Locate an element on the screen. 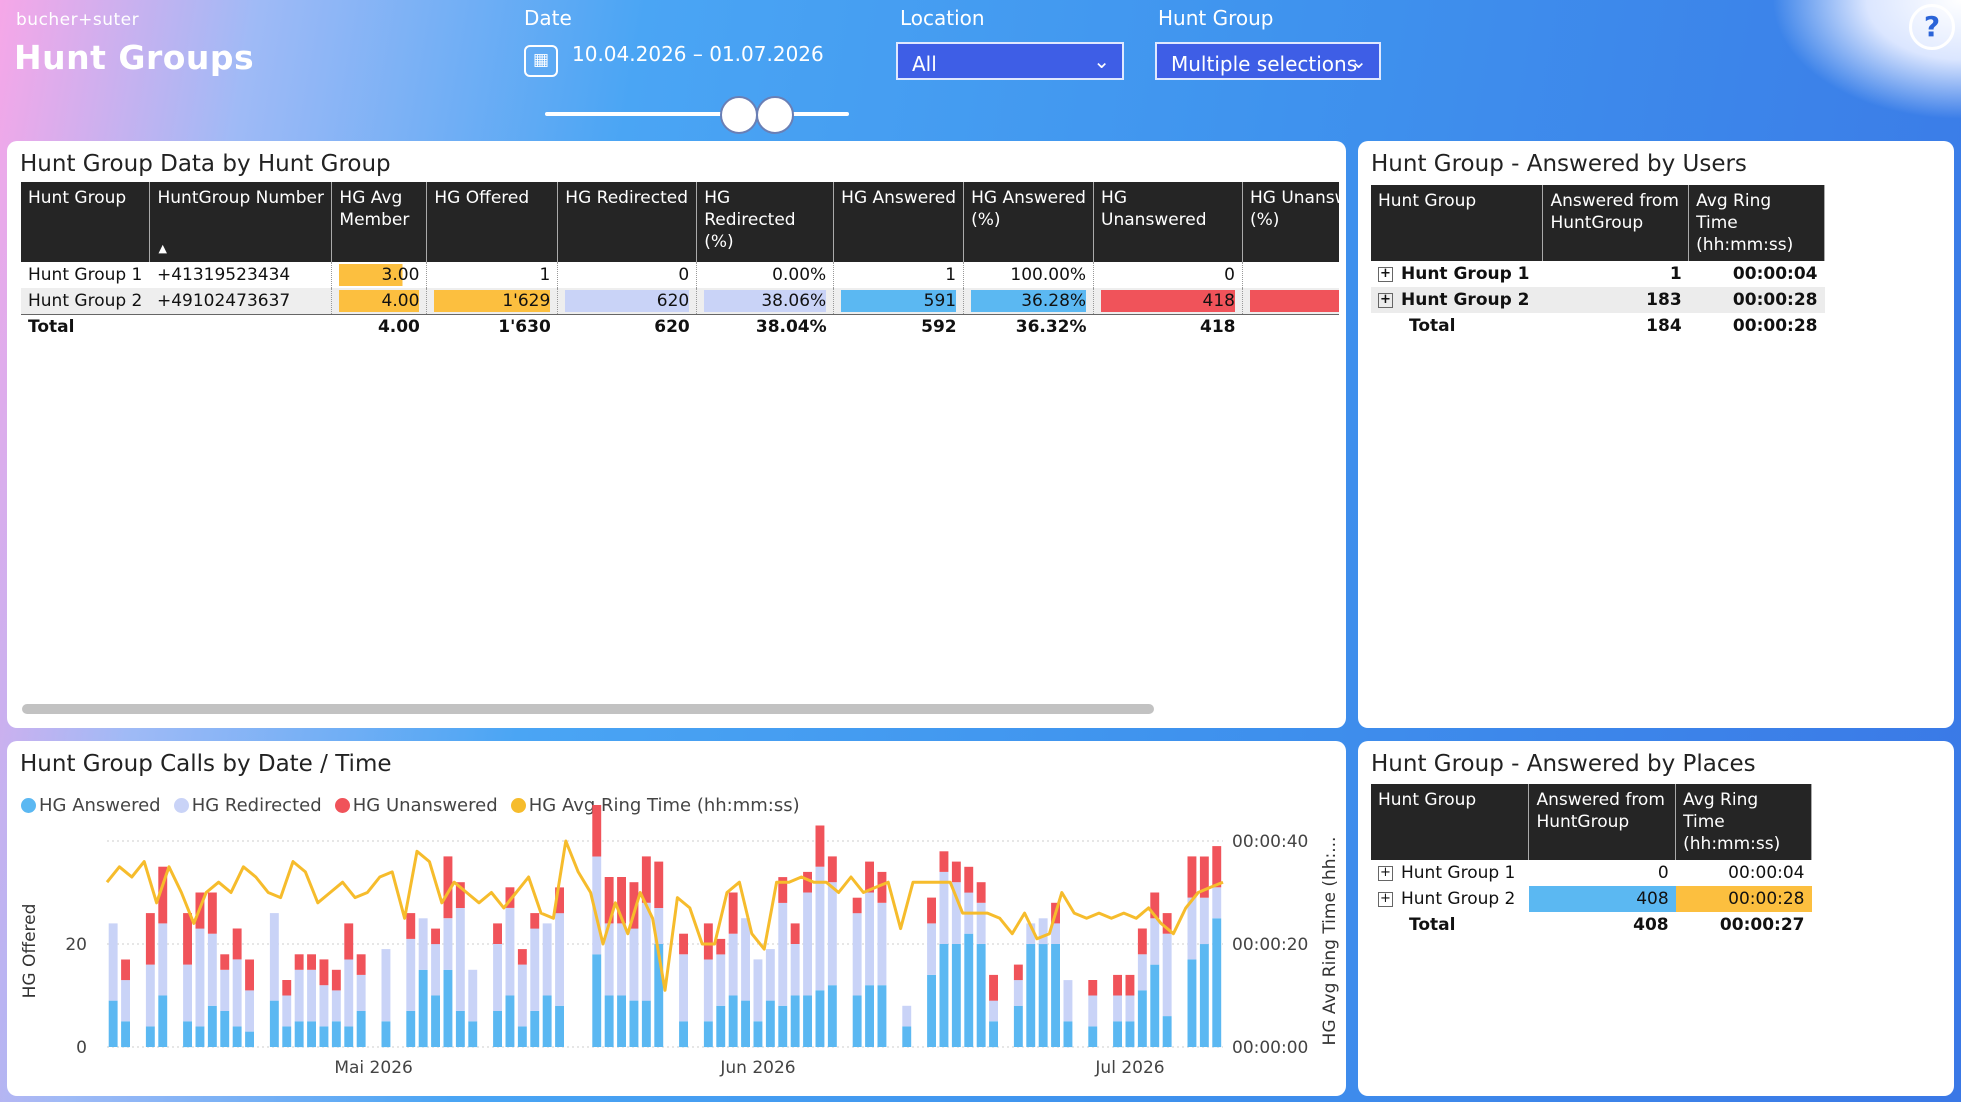 The height and width of the screenshot is (1102, 1961). date-slider-end-handle is located at coordinates (775, 115).